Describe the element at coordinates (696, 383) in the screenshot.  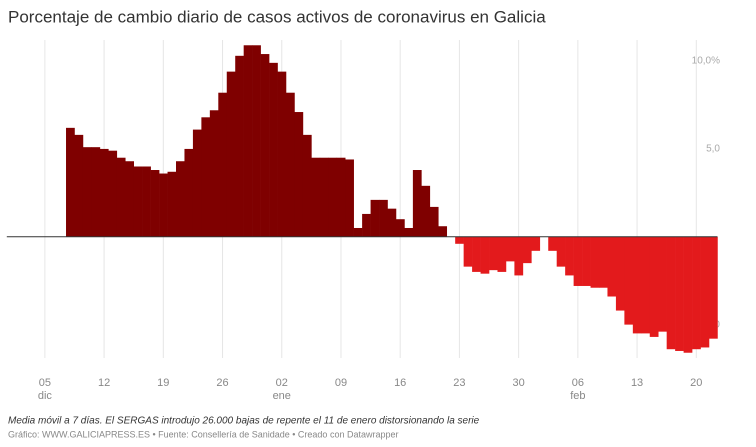
I see `x-tick-label: 20` at that location.